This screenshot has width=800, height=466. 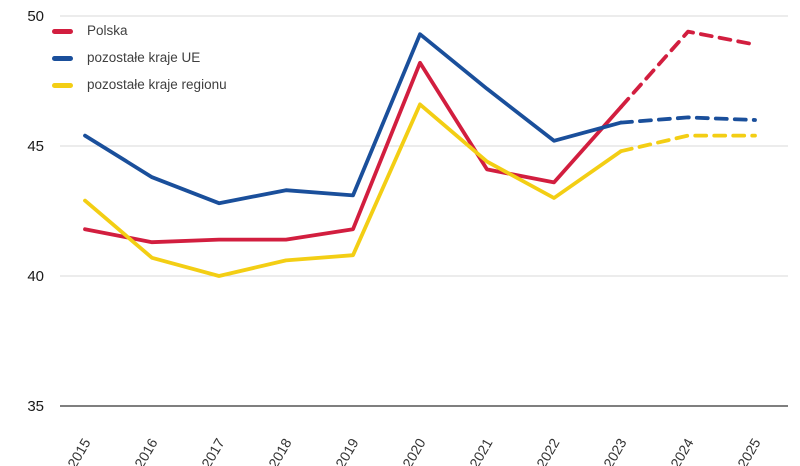 I want to click on legend-item-pozostale-kraje-regionu: pozostałe kraje regionu, so click(x=139, y=85).